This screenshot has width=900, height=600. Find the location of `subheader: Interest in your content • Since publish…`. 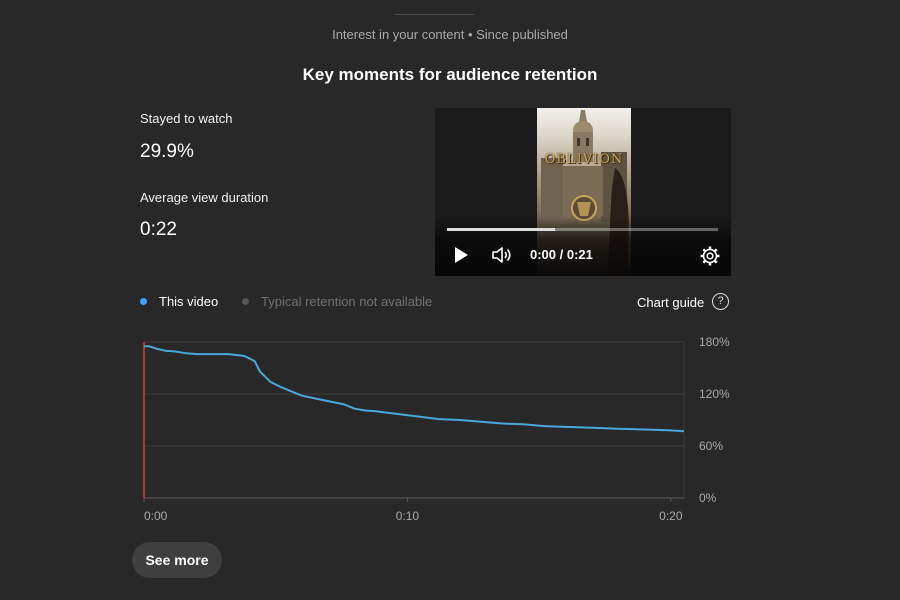

subheader: Interest in your content • Since publish… is located at coordinates (450, 34).